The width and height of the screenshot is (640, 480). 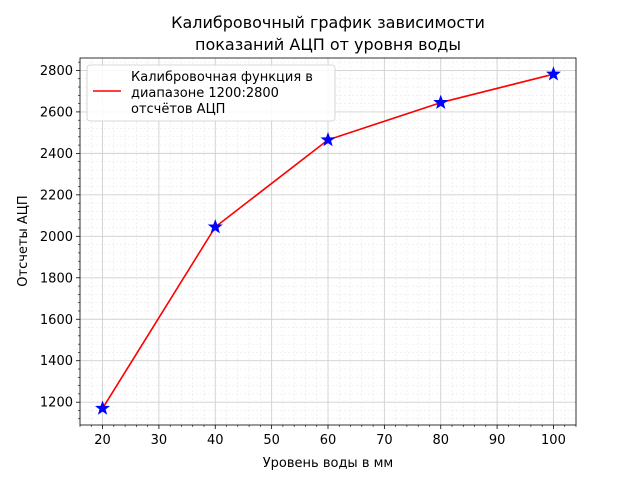 What do you see at coordinates (56, 71) in the screenshot?
I see `y-tick-label: 2800` at bounding box center [56, 71].